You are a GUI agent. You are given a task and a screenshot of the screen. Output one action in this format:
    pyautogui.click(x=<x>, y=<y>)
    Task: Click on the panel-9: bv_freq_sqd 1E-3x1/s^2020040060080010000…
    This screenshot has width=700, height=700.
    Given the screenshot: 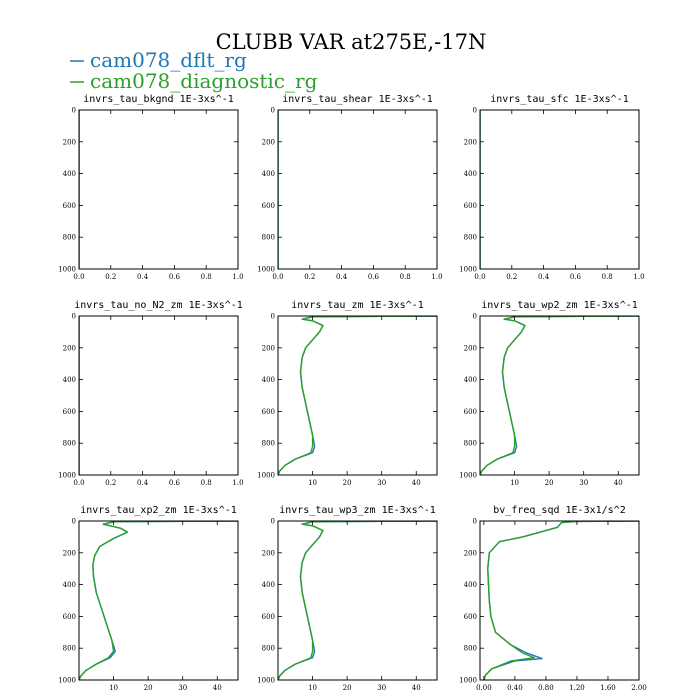 What is the action you would take?
    pyautogui.click(x=553, y=598)
    